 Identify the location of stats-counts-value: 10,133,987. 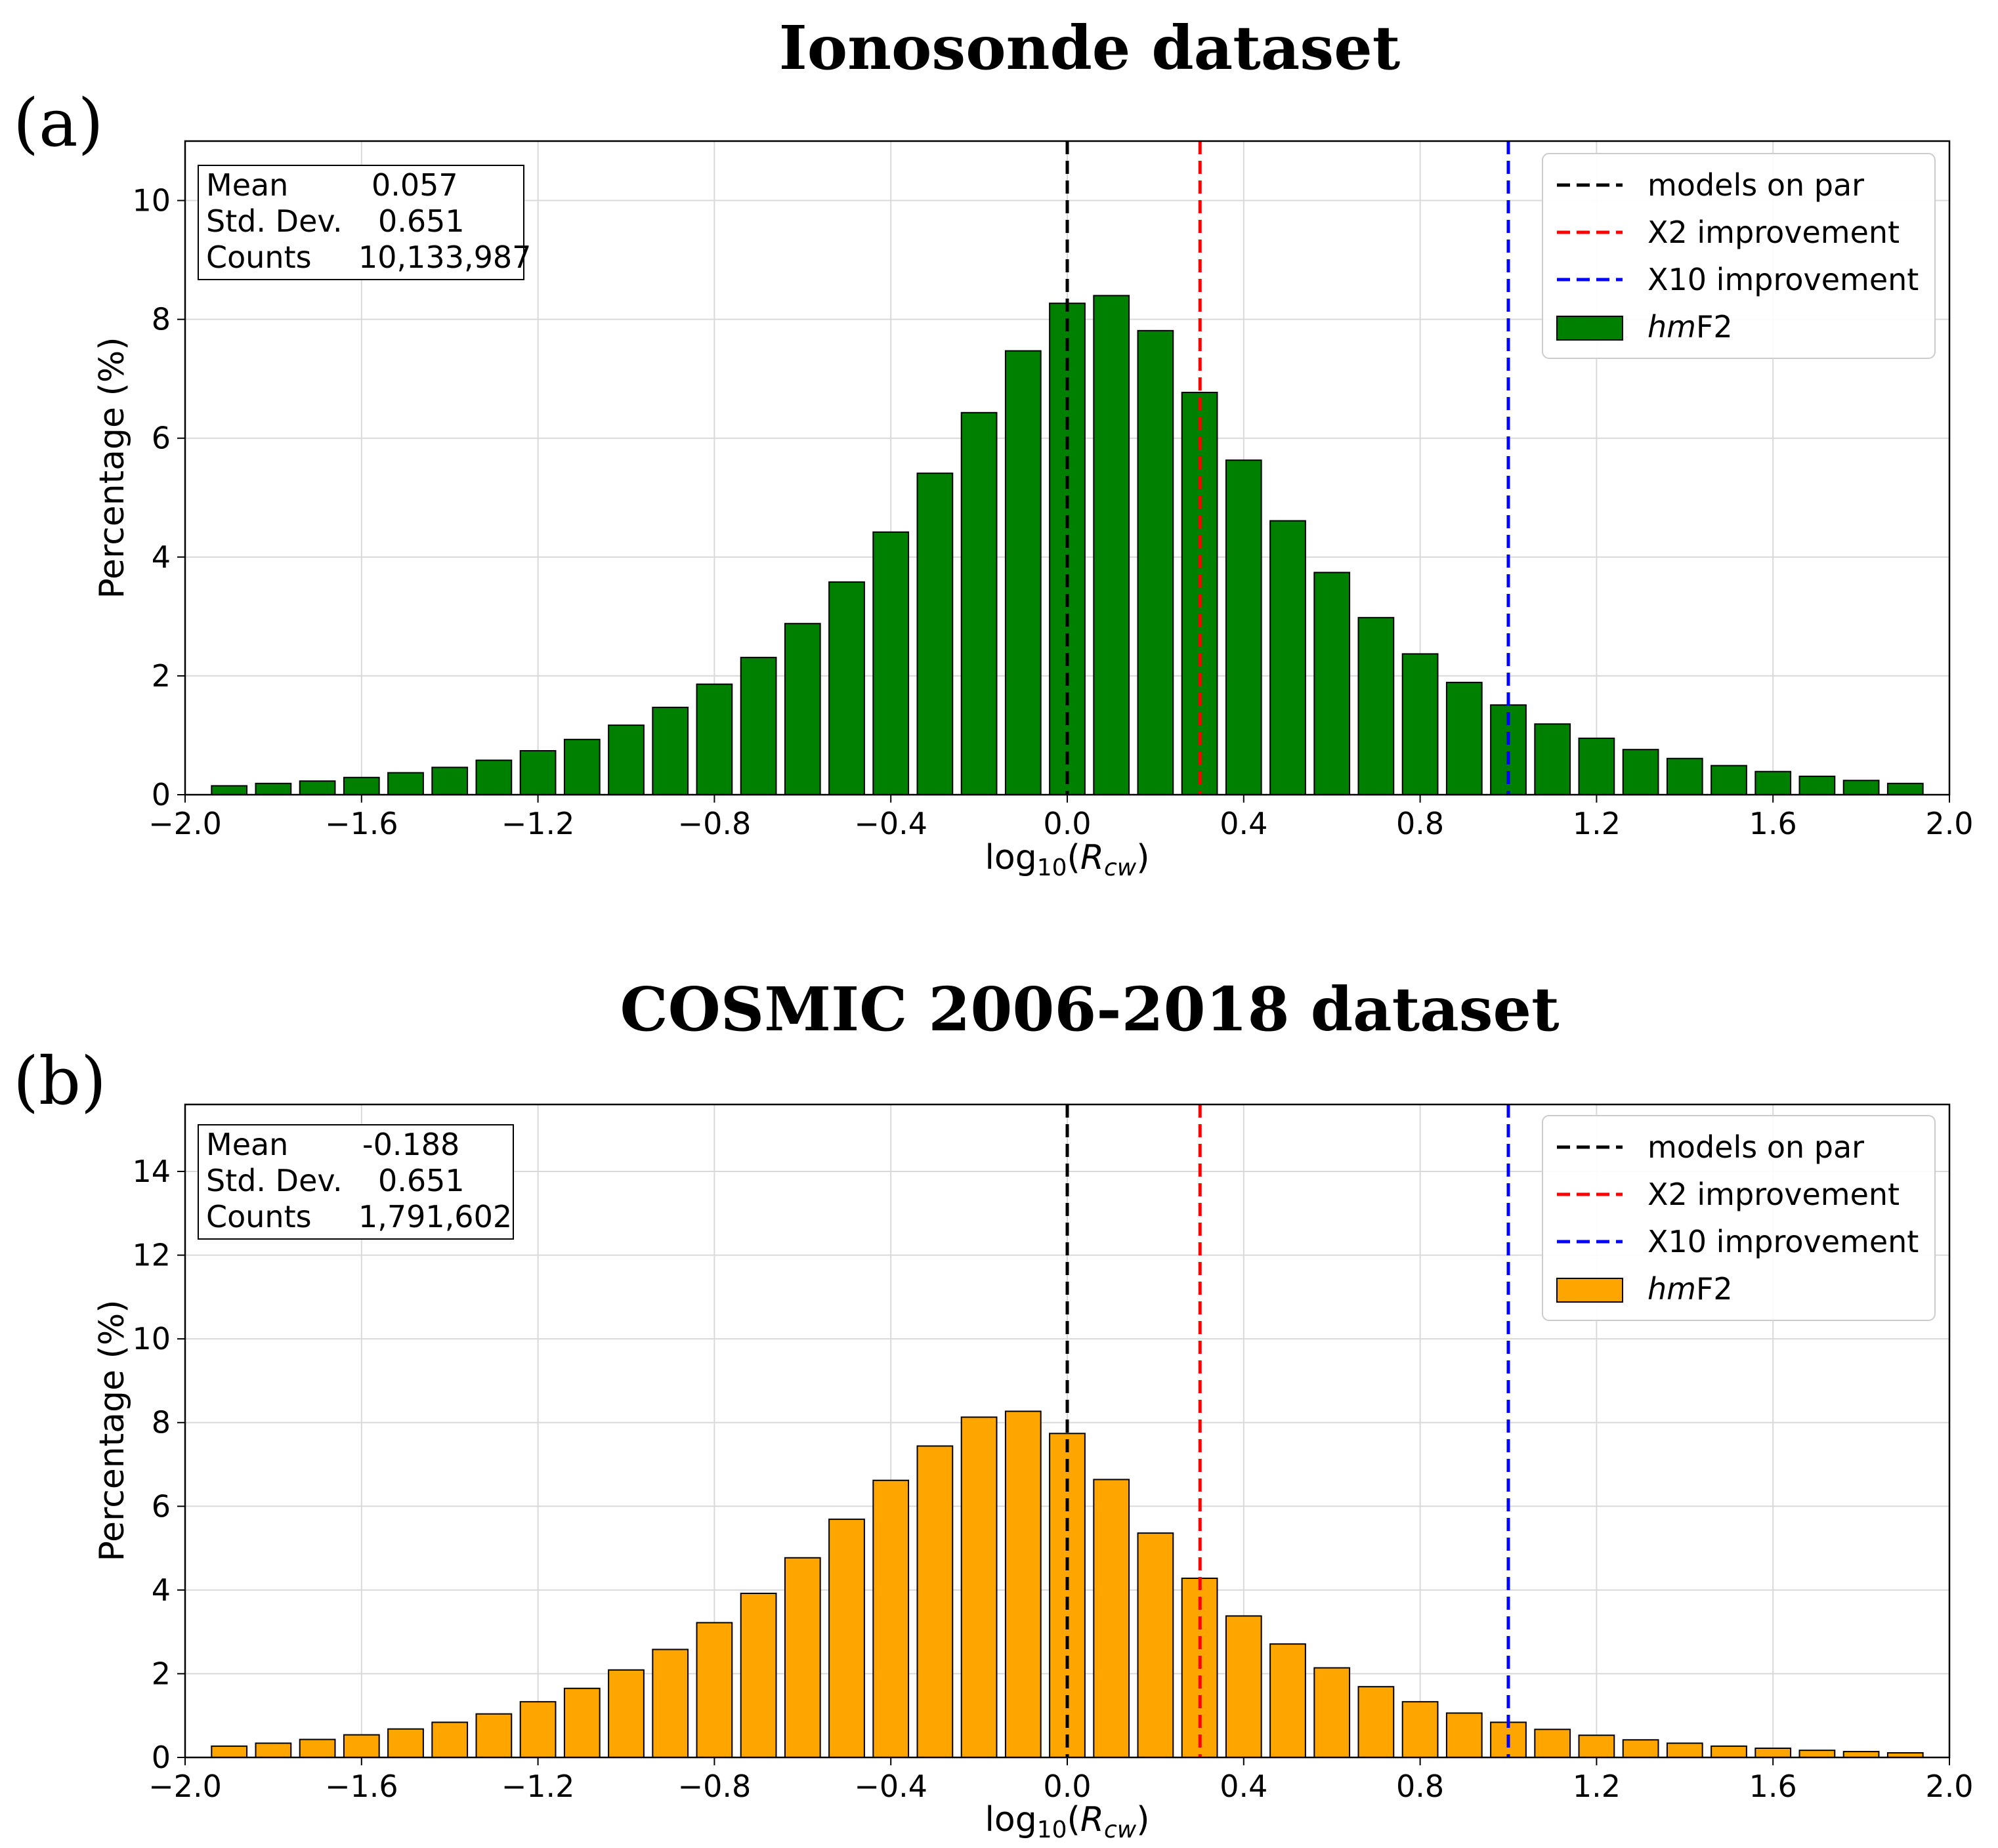
(445, 257).